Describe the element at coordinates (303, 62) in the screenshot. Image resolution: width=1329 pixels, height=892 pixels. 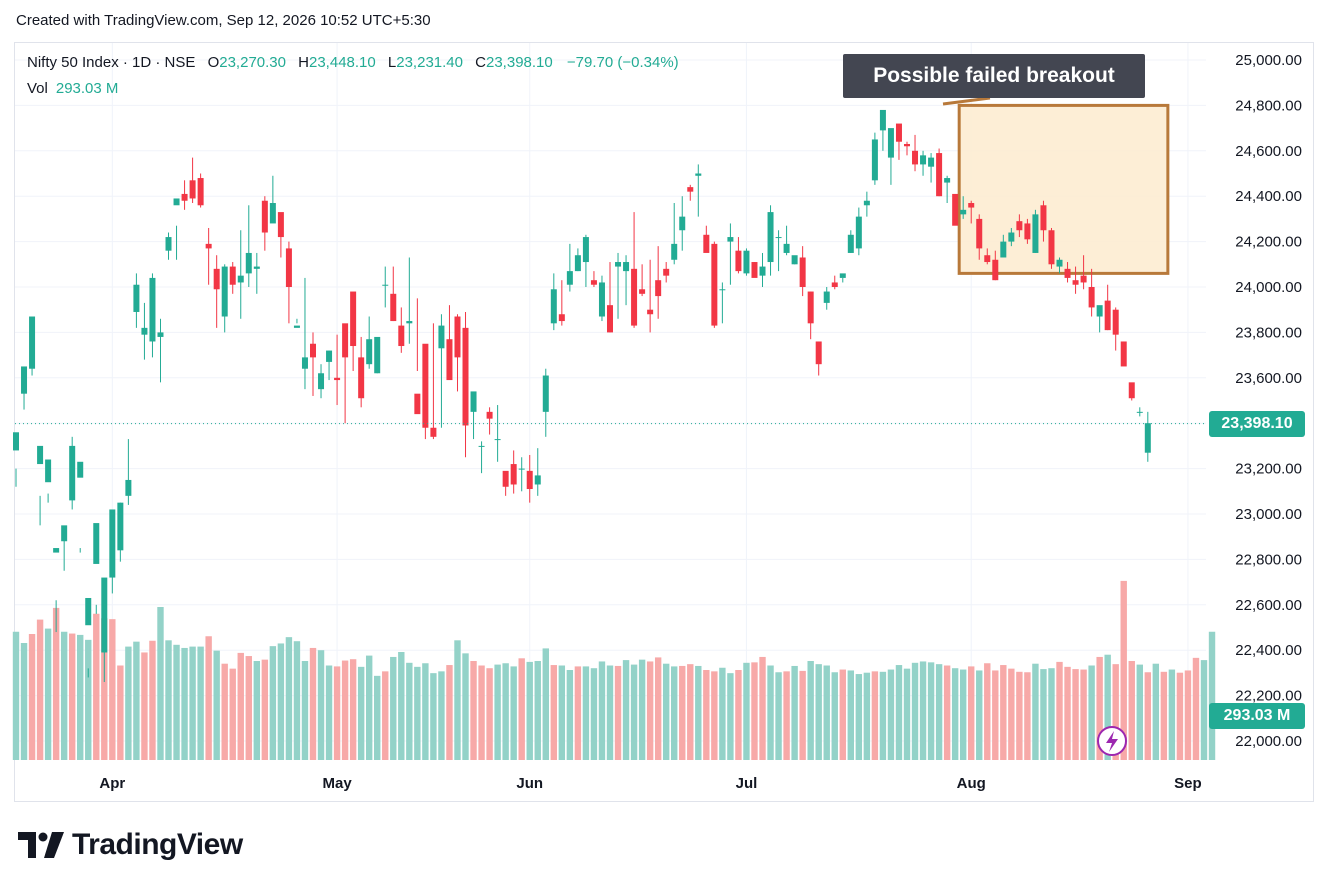
I see `high-label: H` at that location.